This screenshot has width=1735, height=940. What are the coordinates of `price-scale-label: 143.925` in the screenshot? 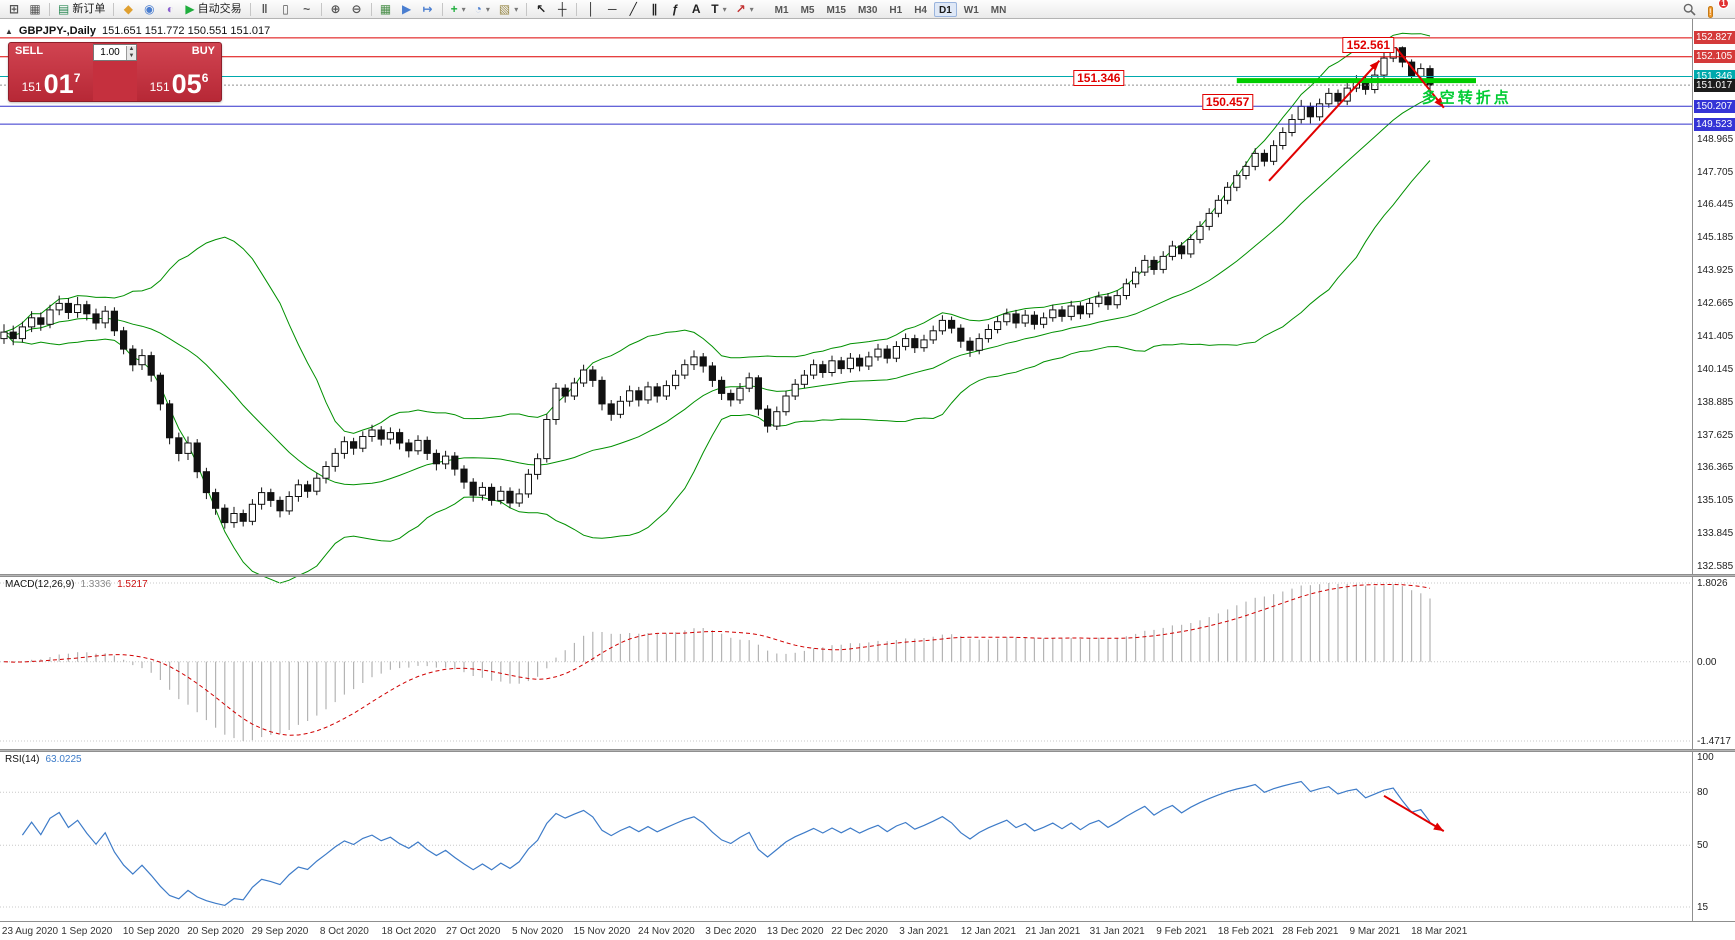 It's located at (1715, 271).